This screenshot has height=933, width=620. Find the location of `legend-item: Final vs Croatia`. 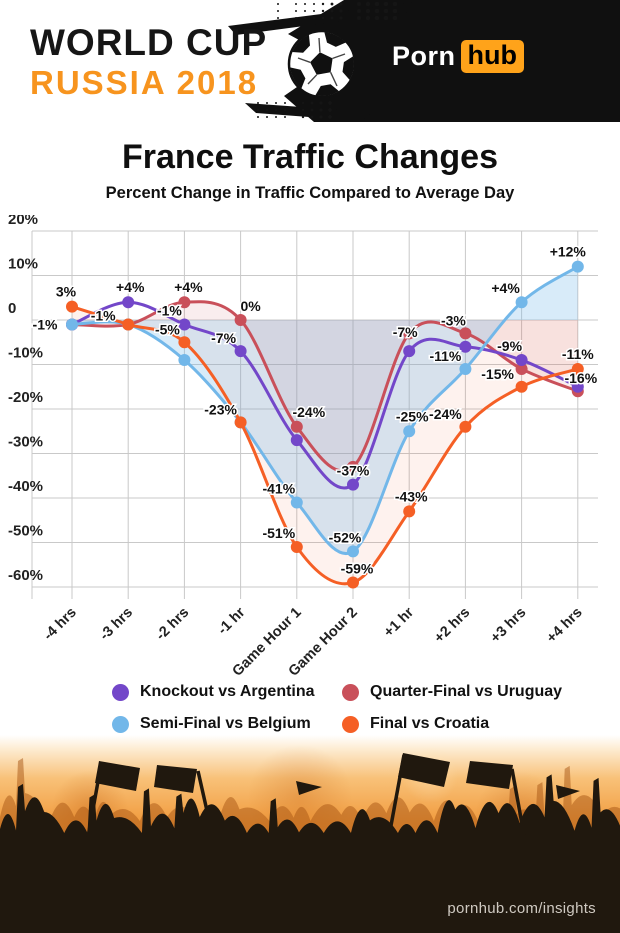

legend-item: Final vs Croatia is located at coordinates (415, 724).